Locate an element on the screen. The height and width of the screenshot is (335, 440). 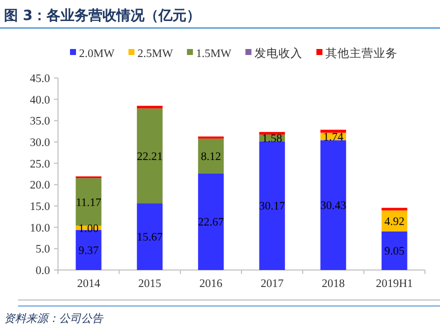
x-tick-label: 2018 is located at coordinates (333, 284).